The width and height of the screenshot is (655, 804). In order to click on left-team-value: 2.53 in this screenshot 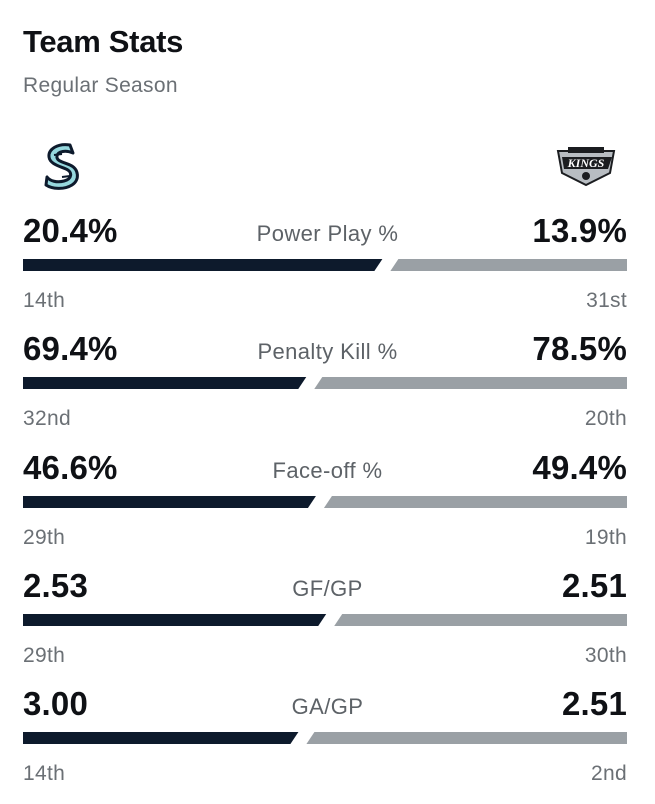, I will do `click(56, 585)`.